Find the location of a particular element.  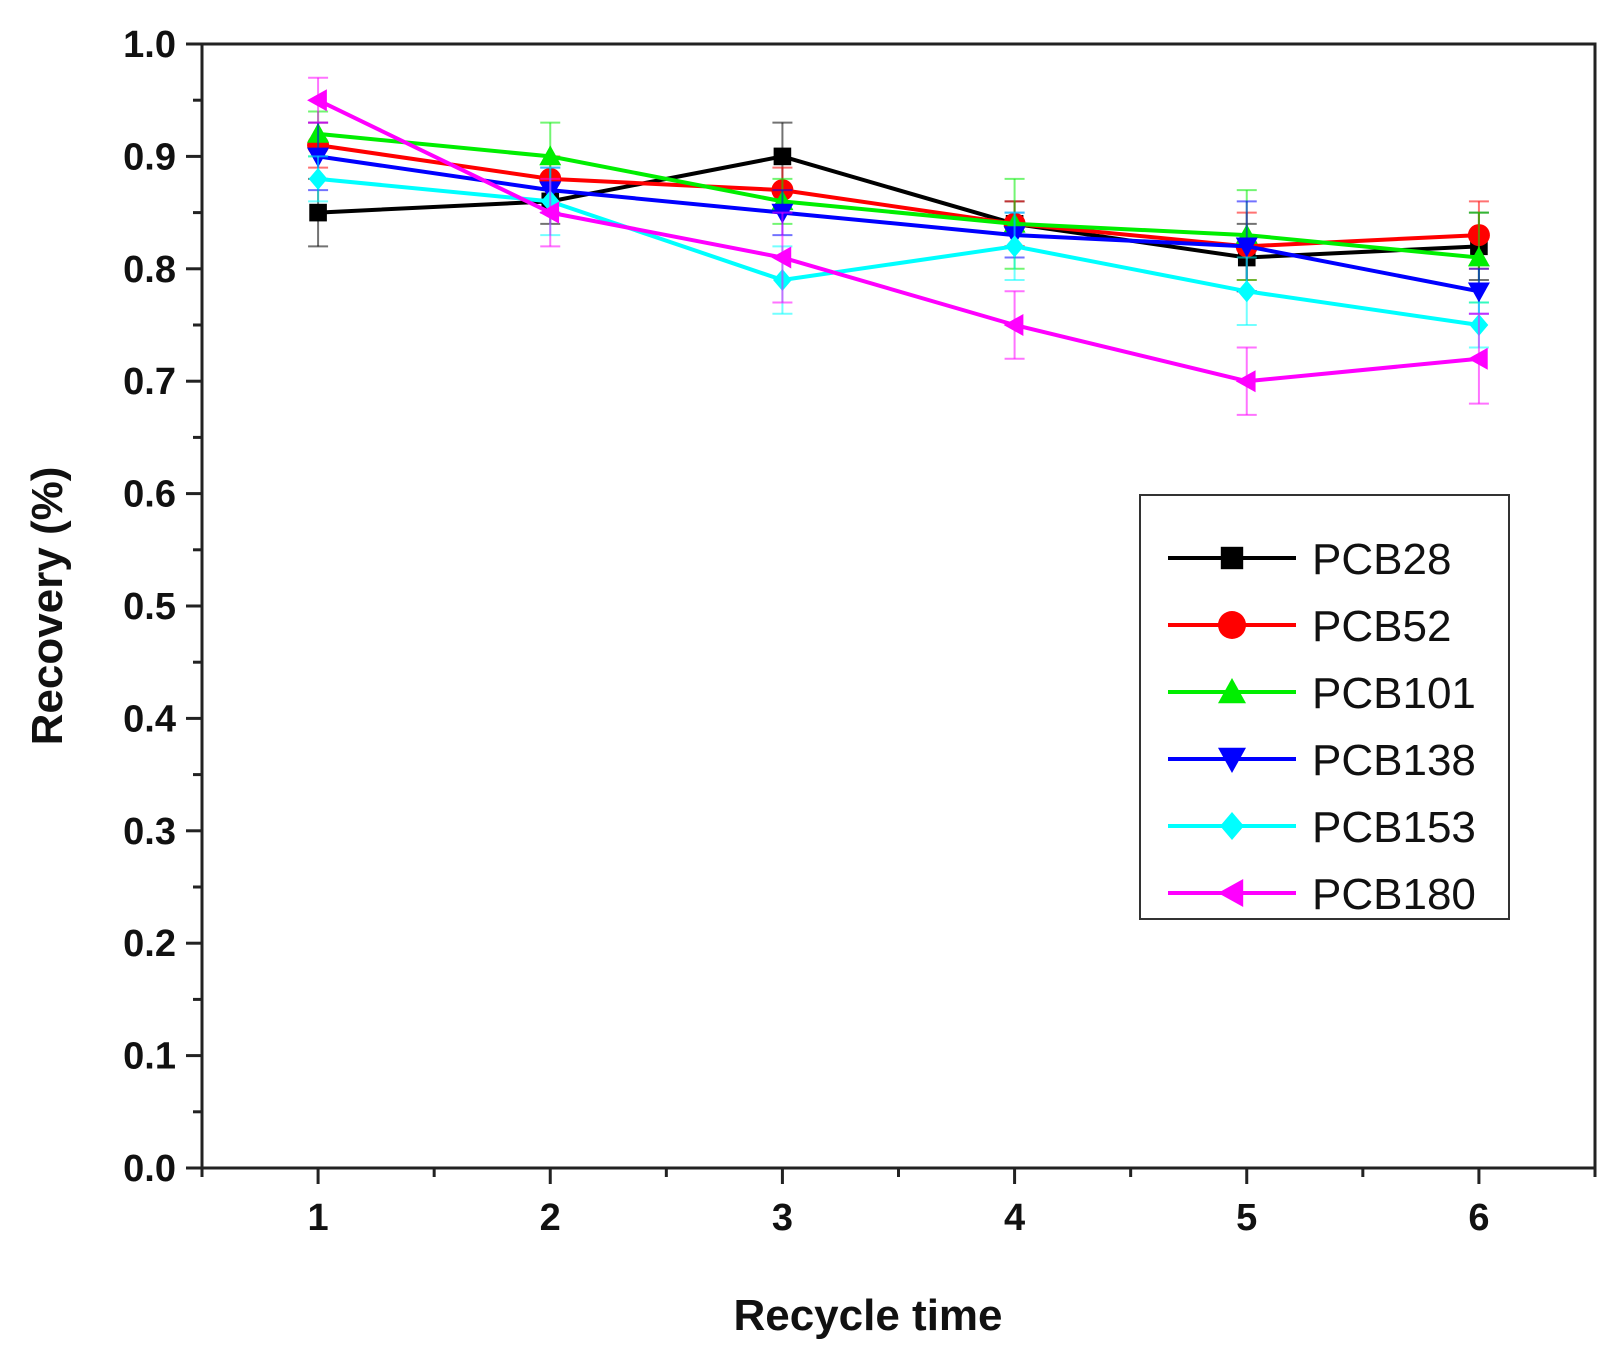

x-tick-label: 2 is located at coordinates (550, 1218).